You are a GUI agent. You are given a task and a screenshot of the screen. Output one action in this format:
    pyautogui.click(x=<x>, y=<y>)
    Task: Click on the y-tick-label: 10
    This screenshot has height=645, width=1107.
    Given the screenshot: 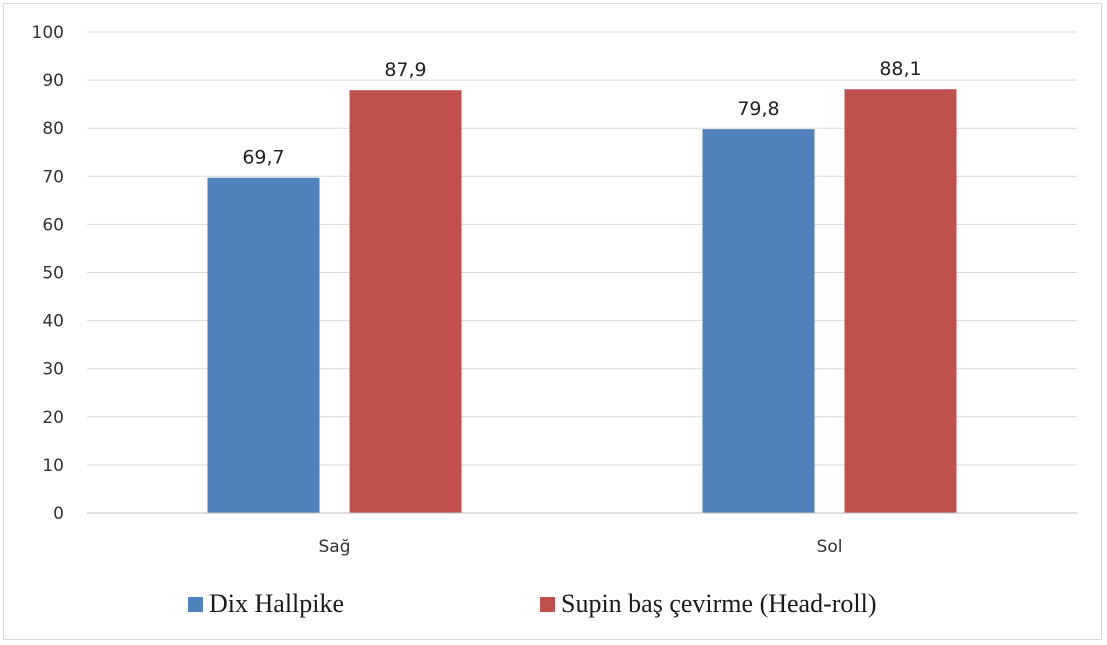 What is the action you would take?
    pyautogui.click(x=53, y=466)
    